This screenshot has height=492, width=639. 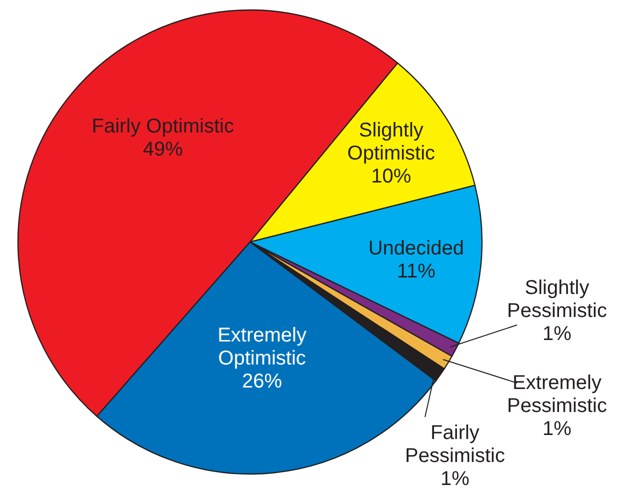 What do you see at coordinates (557, 394) in the screenshot?
I see `slice-label: Extremely Pessimistic` at bounding box center [557, 394].